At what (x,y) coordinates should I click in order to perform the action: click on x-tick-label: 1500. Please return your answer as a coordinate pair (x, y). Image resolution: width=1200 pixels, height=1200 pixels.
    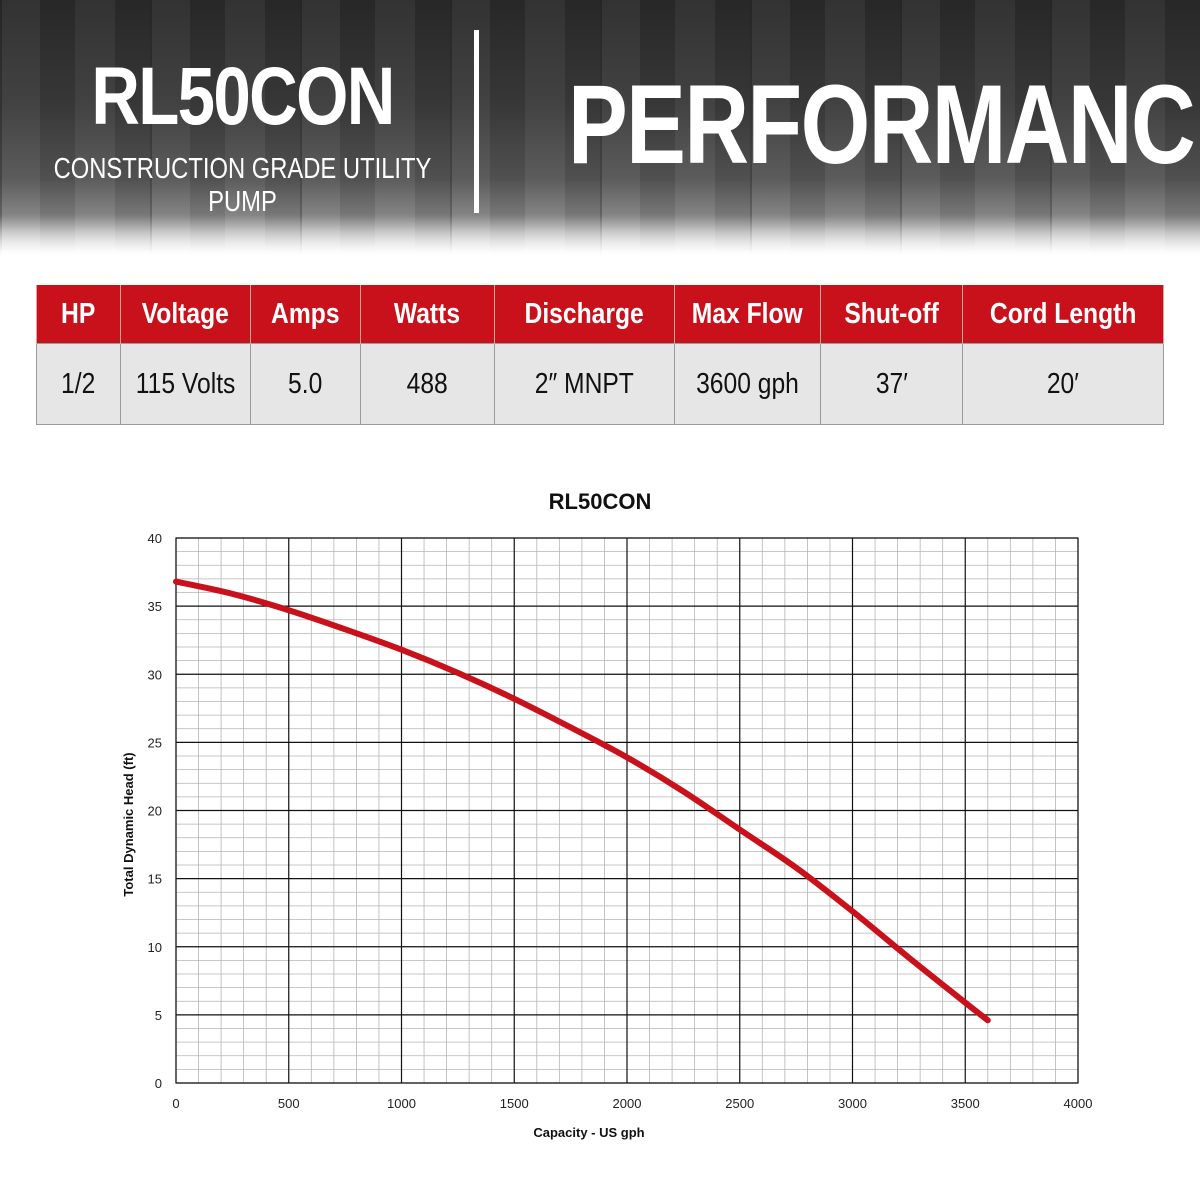
    Looking at the image, I should click on (514, 1103).